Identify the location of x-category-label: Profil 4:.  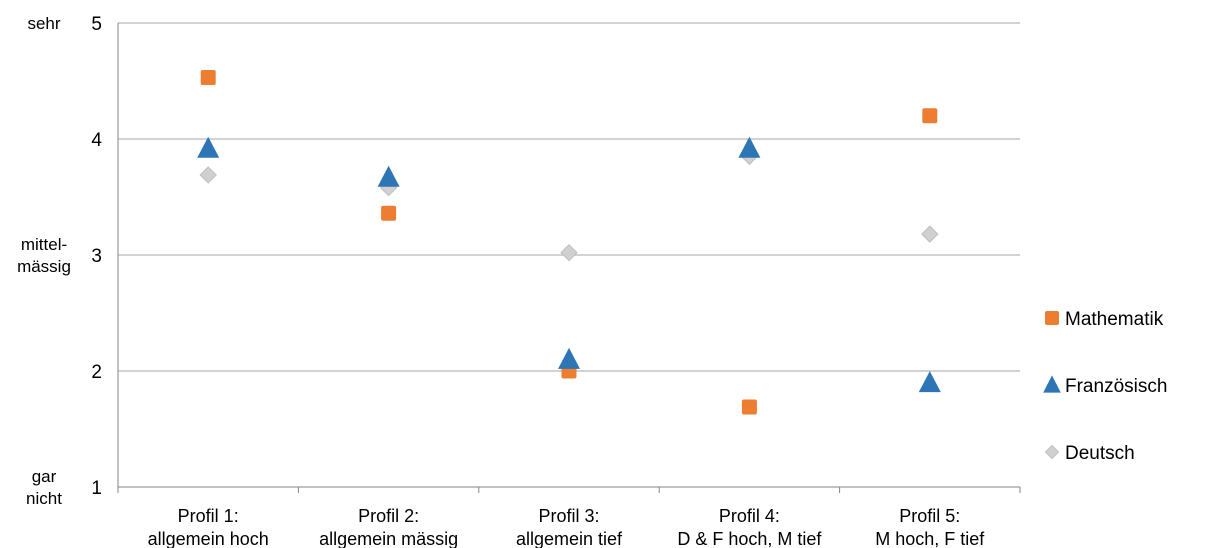
(749, 516).